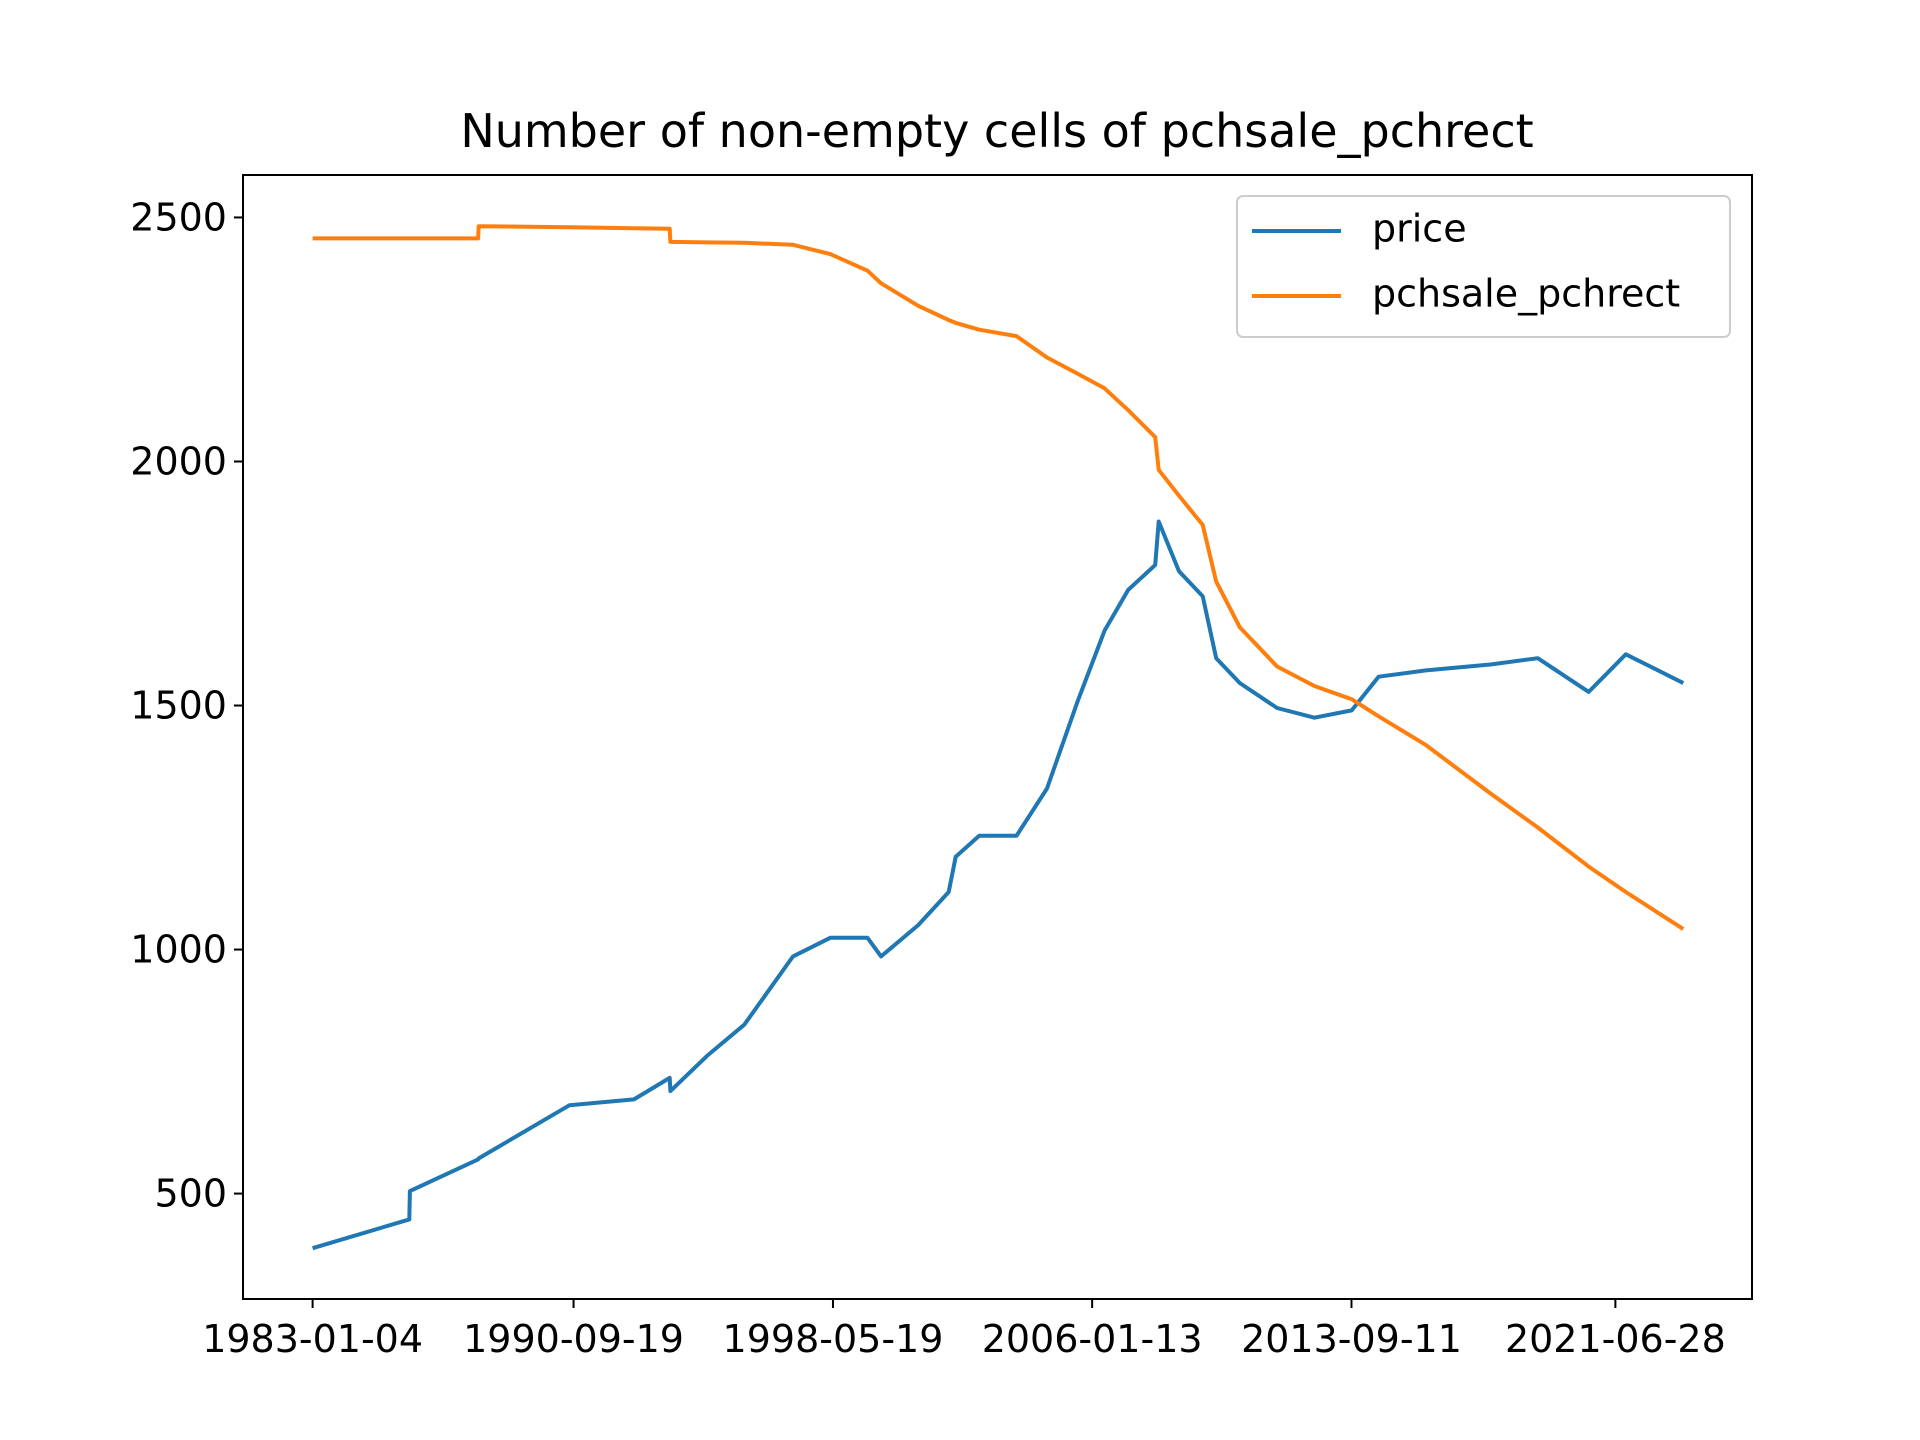 The image size is (1920, 1440). Describe the element at coordinates (190, 1194) in the screenshot. I see `y-tick-label: 500` at that location.